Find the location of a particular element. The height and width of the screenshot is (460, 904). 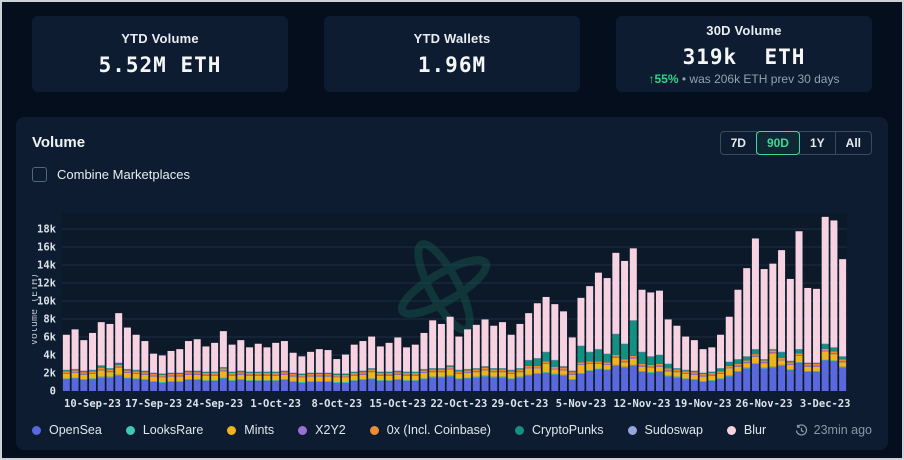

legend-item-looksrare: LooksRare is located at coordinates (164, 430).